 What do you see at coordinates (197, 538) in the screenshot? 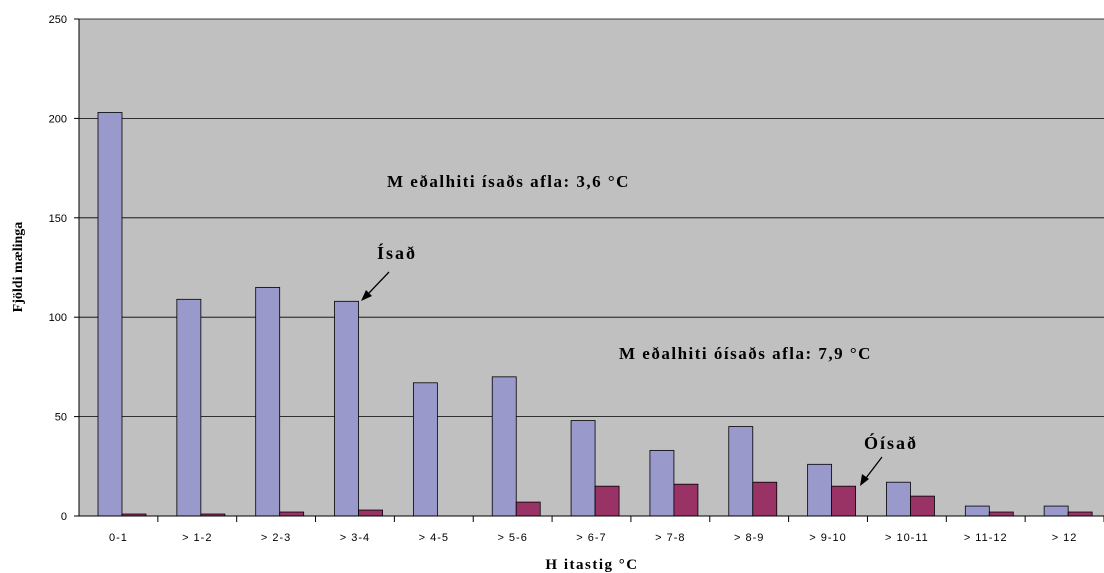
I see `x-tick-label: > 1-2` at bounding box center [197, 538].